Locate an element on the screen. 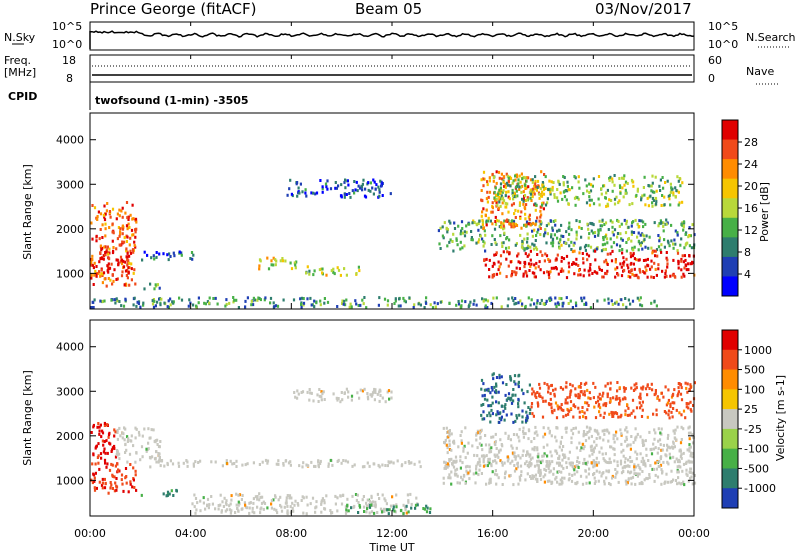  colorbar-tick-label: 1000 is located at coordinates (758, 350).